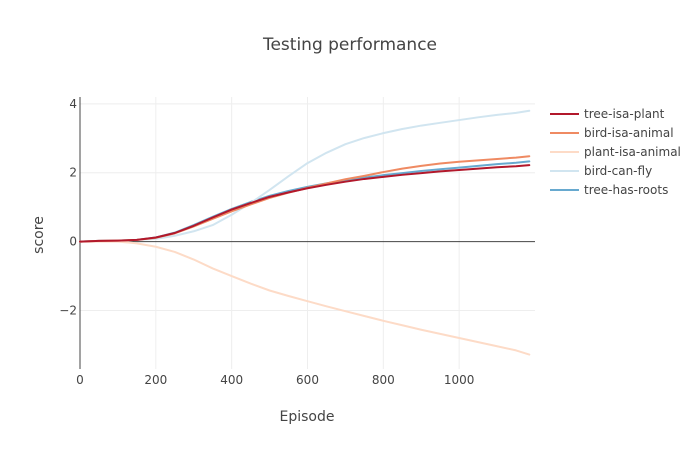 This screenshot has height=450, width=700. What do you see at coordinates (626, 190) in the screenshot?
I see `legend-label: tree-has-roots` at bounding box center [626, 190].